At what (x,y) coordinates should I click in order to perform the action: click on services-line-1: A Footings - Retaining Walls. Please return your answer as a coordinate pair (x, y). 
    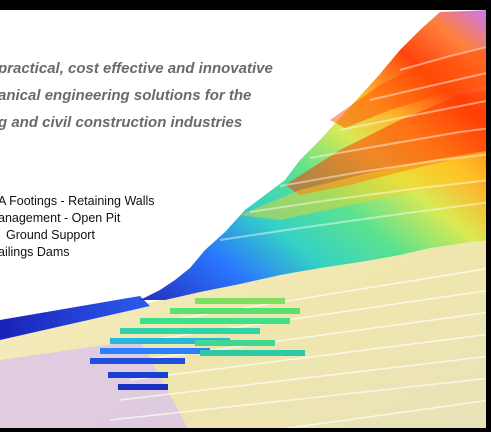
    Looking at the image, I should click on (77, 201).